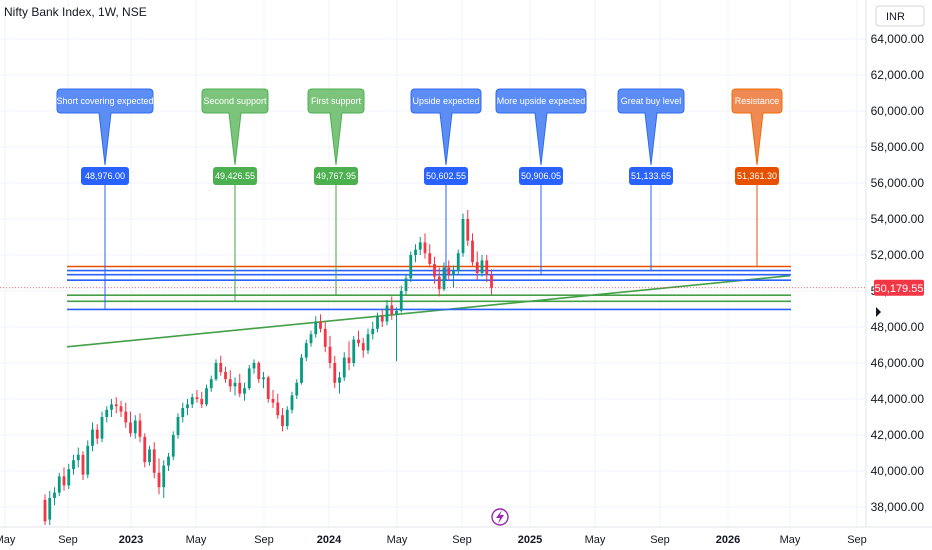  I want to click on y-tick-label: 46,000.00, so click(898, 363).